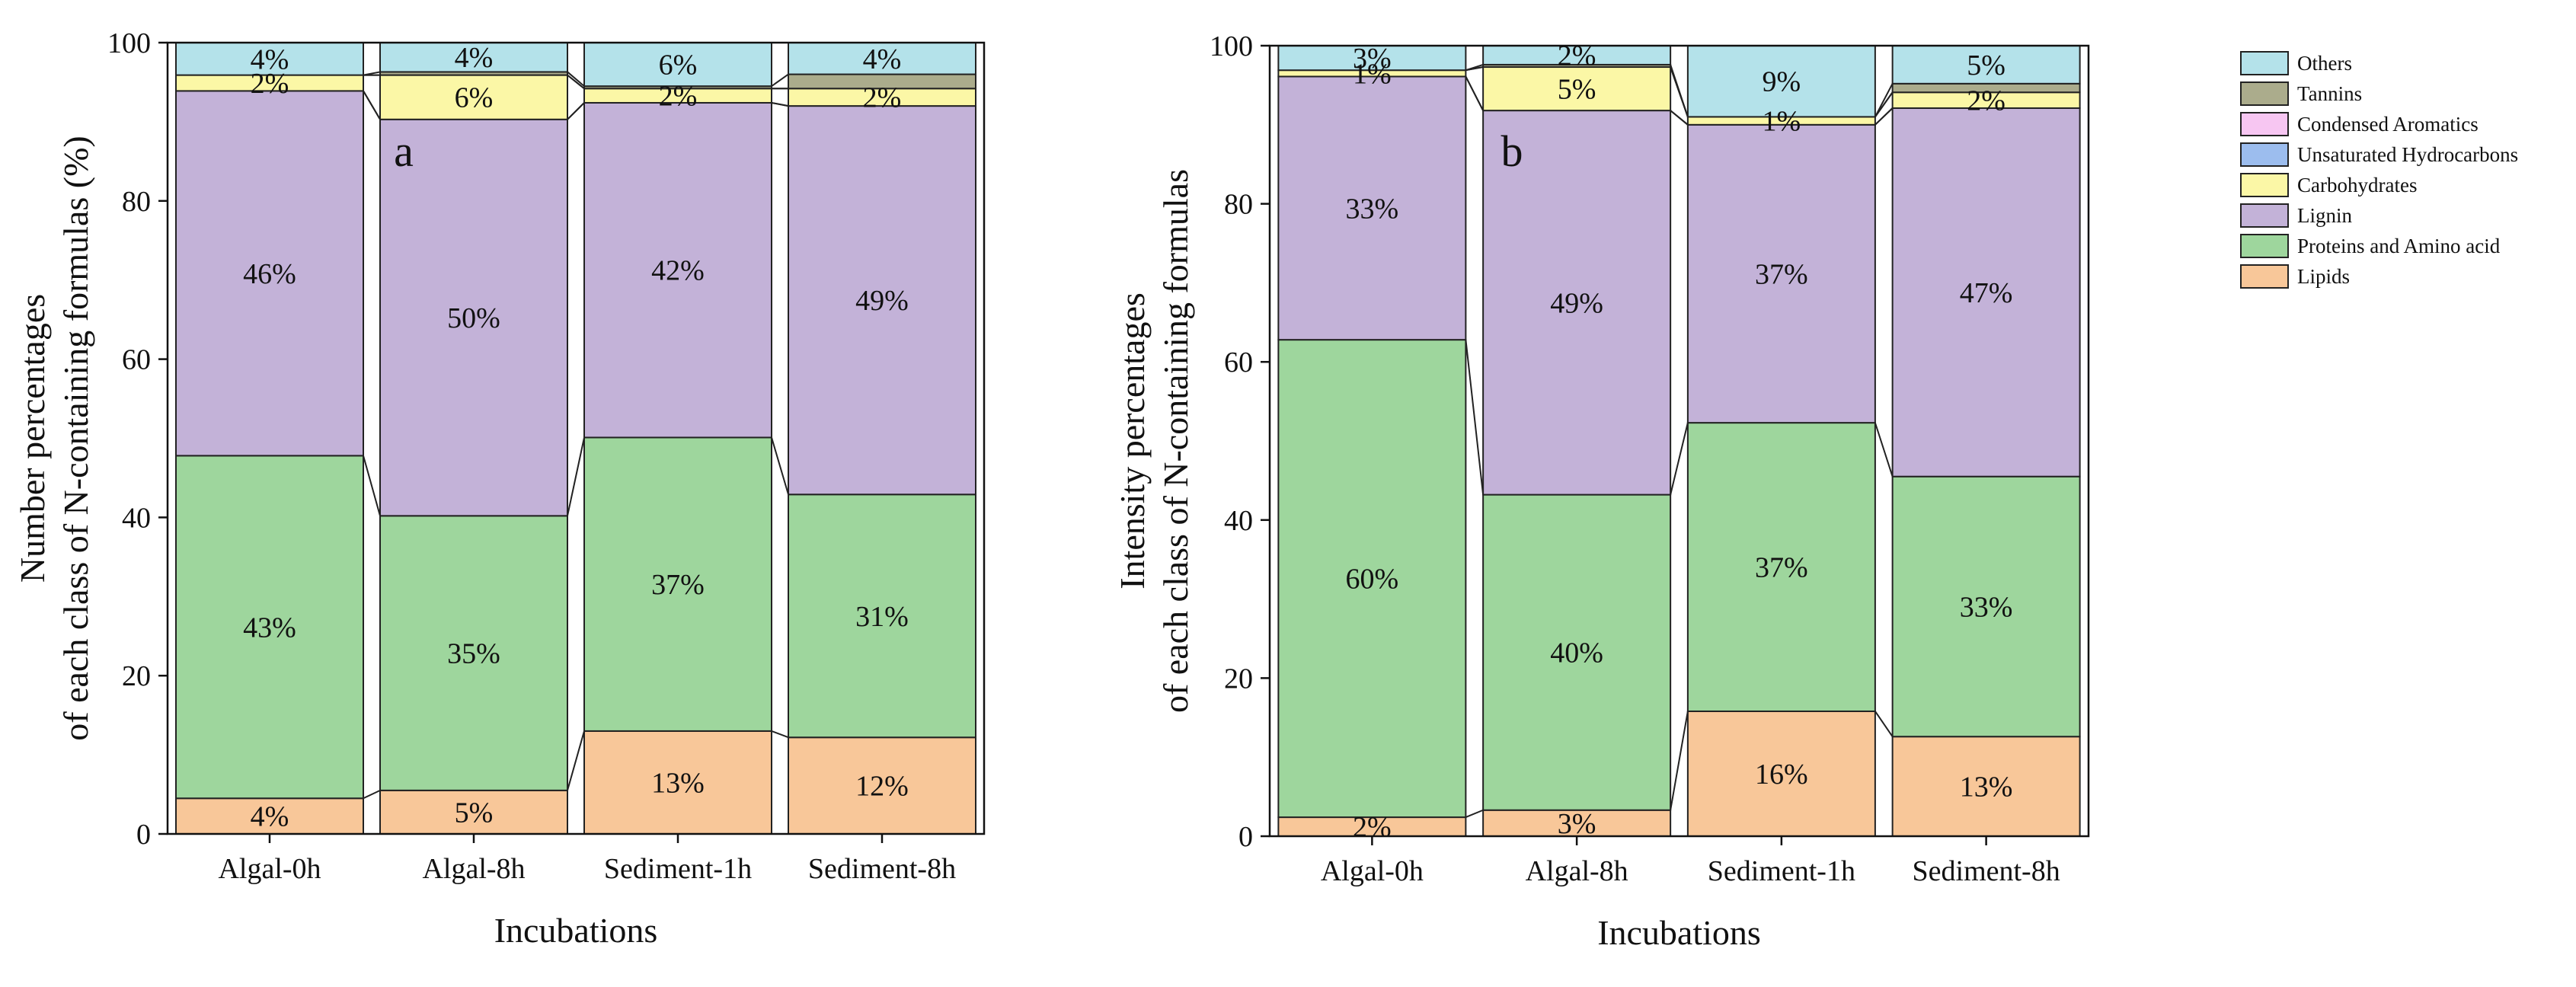 The width and height of the screenshot is (2576, 987). I want to click on data-label-others-sediment-1h: 6%, so click(678, 65).